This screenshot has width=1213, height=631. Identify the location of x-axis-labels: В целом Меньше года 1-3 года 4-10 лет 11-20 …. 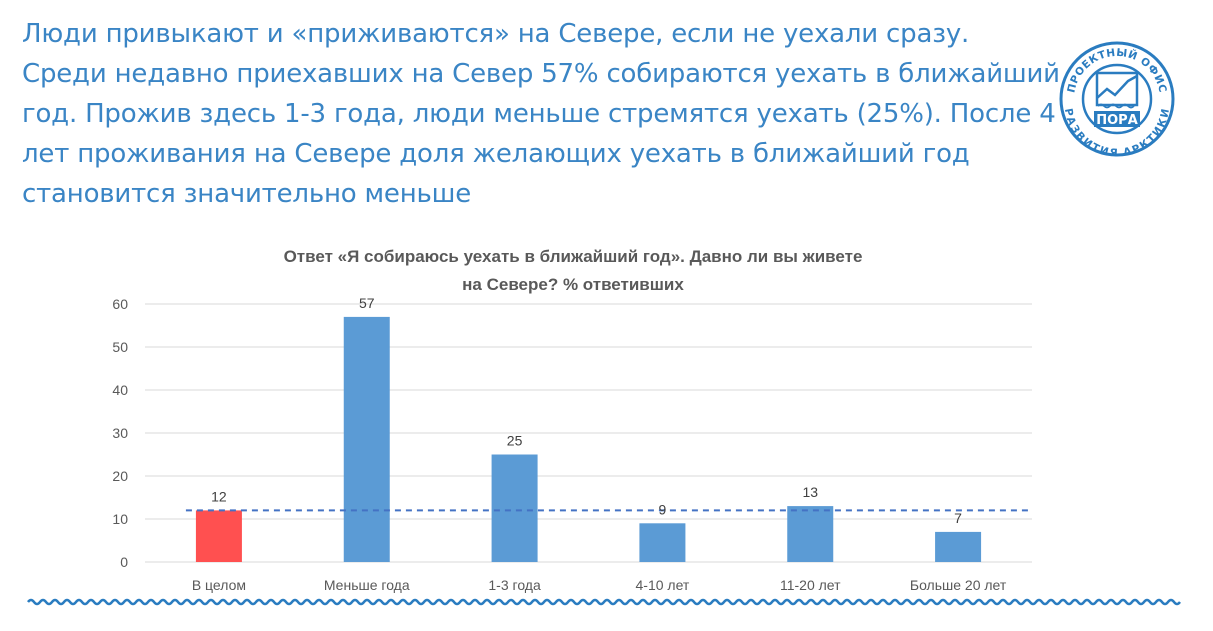
(599, 585).